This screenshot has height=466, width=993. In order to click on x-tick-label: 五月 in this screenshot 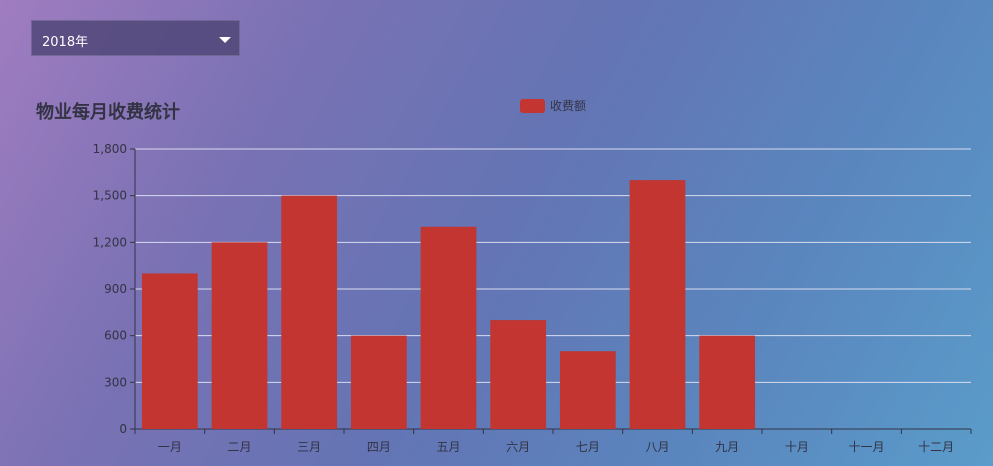, I will do `click(448, 447)`.